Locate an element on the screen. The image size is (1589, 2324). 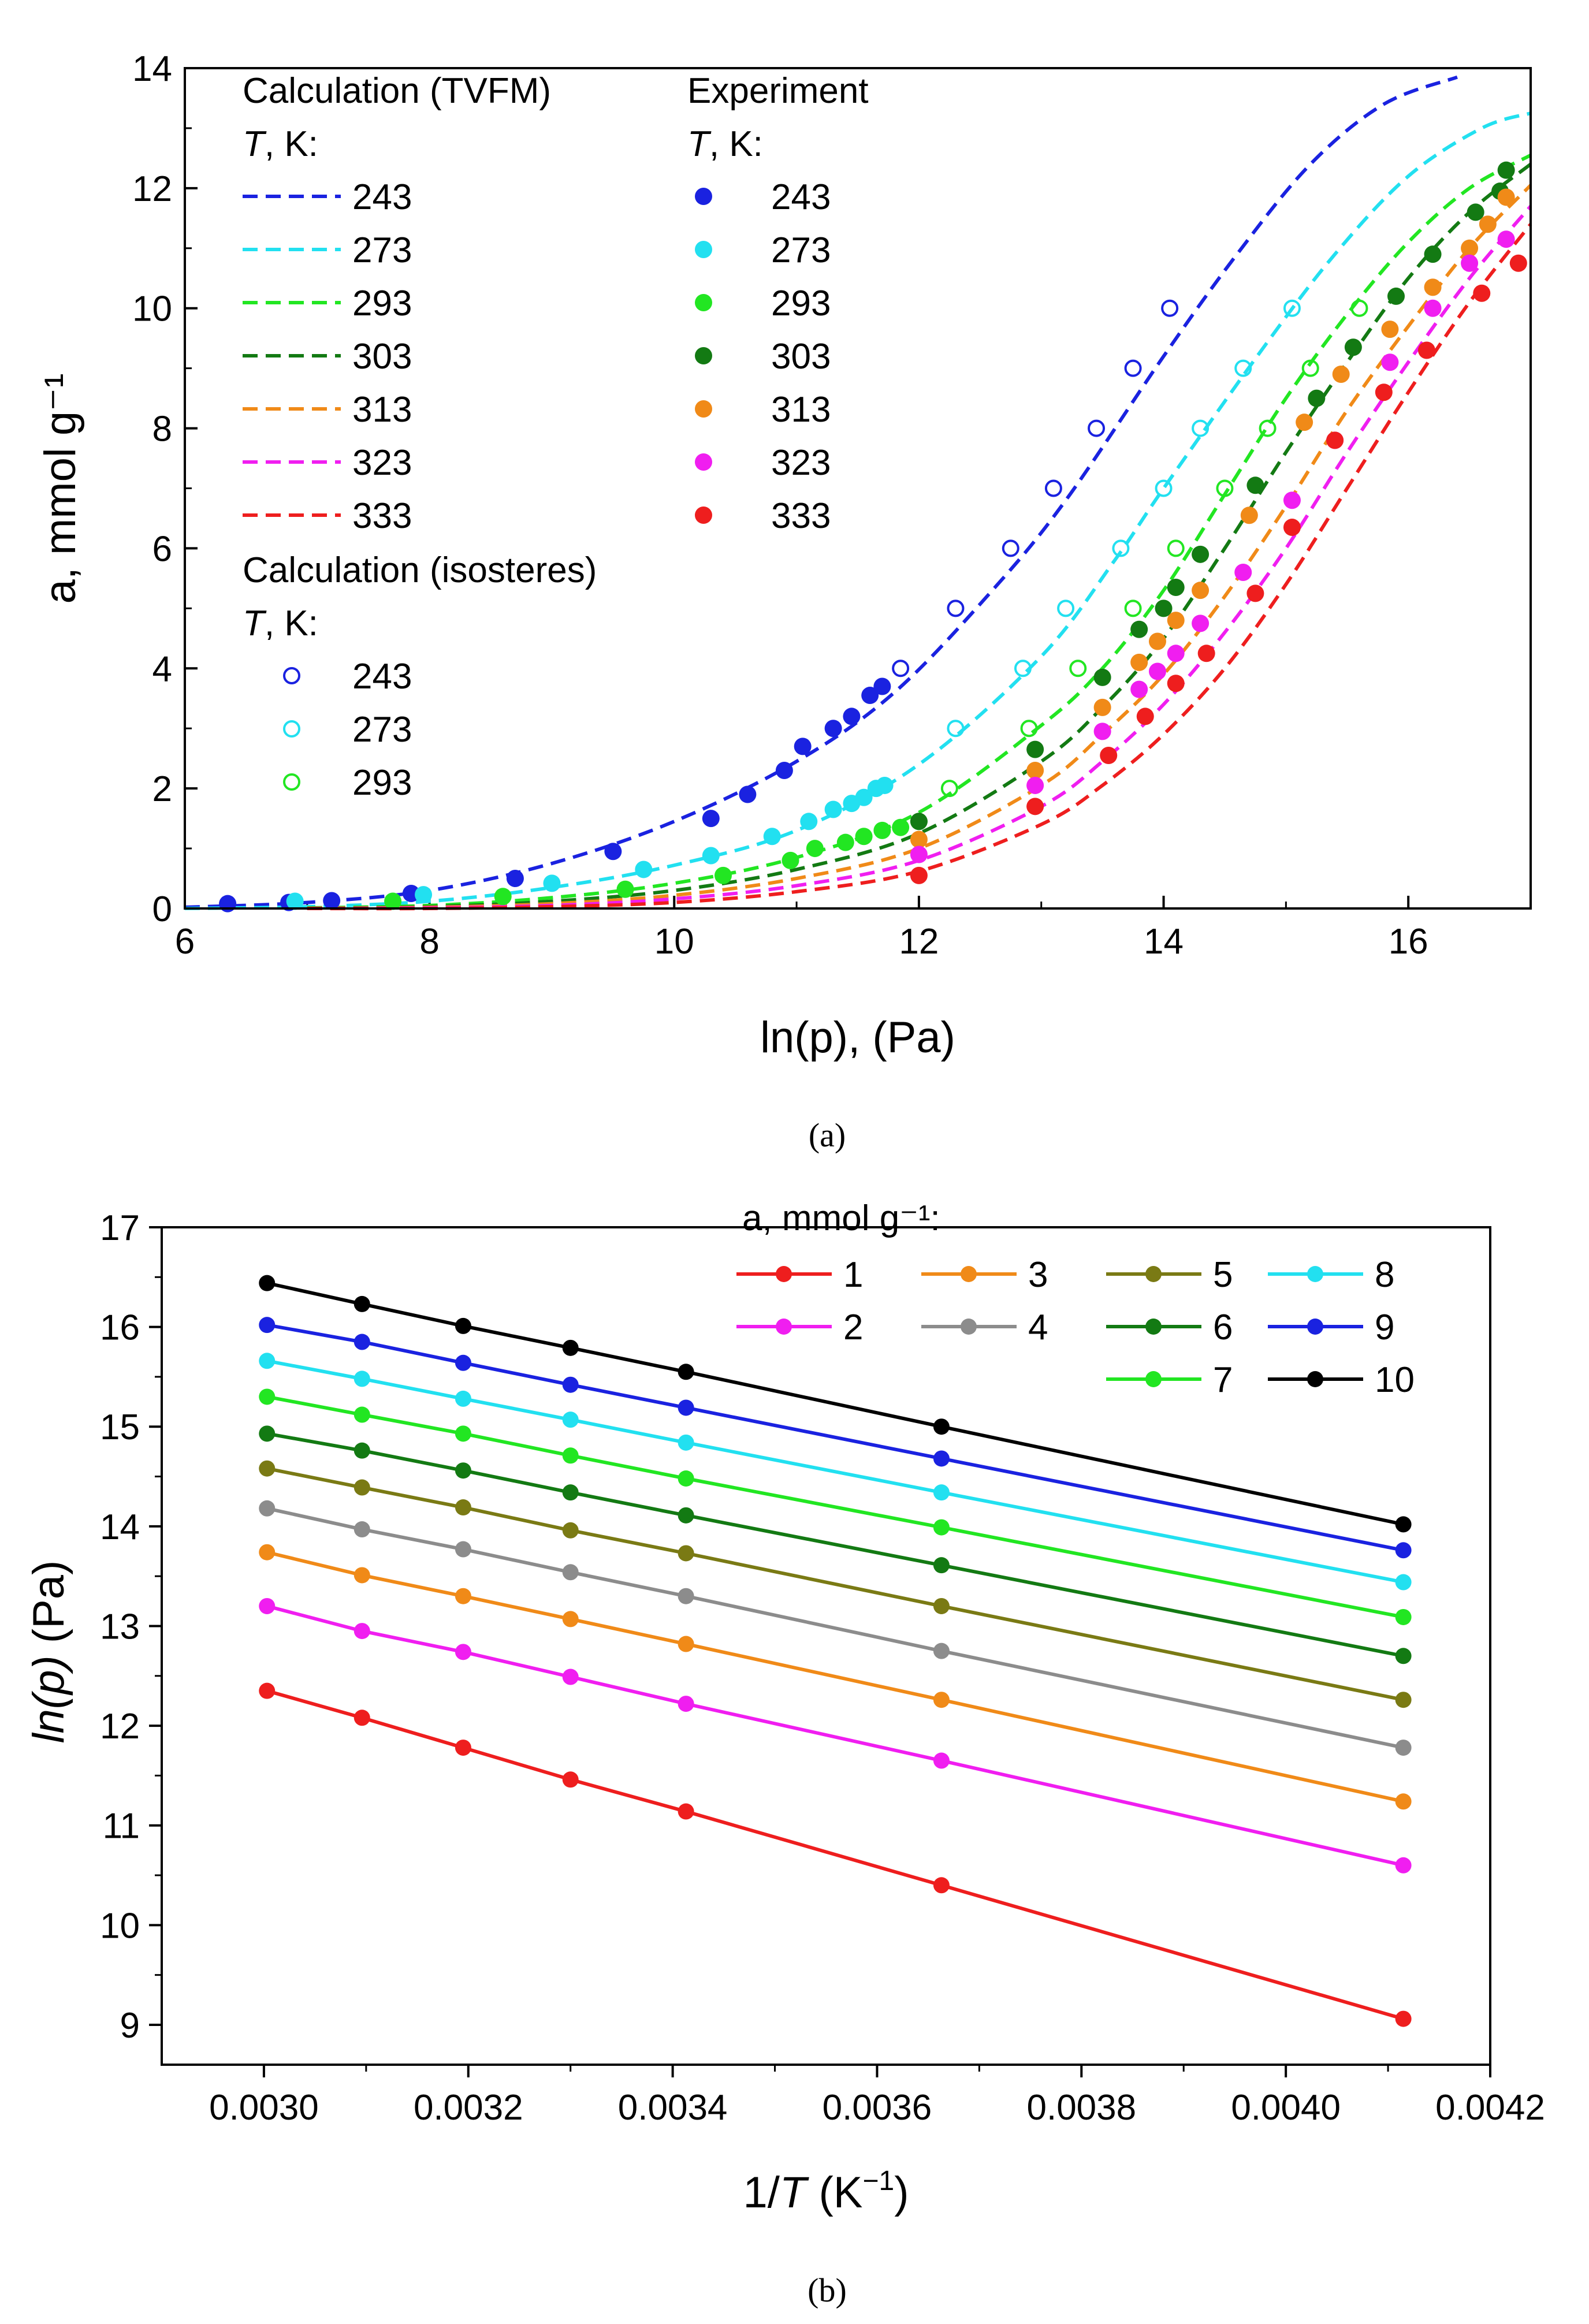
chart-b-legend-label-7: 7 is located at coordinates (1223, 1380).